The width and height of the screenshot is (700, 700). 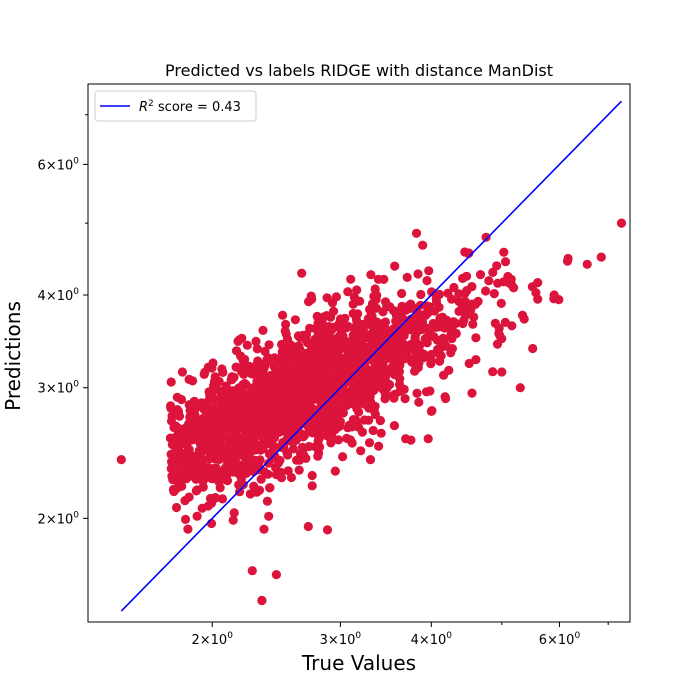 What do you see at coordinates (213, 639) in the screenshot?
I see `tick-label: 2×100` at bounding box center [213, 639].